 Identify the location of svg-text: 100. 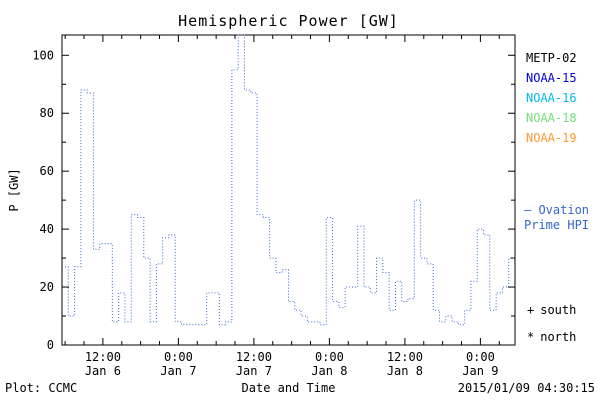
(43, 55).